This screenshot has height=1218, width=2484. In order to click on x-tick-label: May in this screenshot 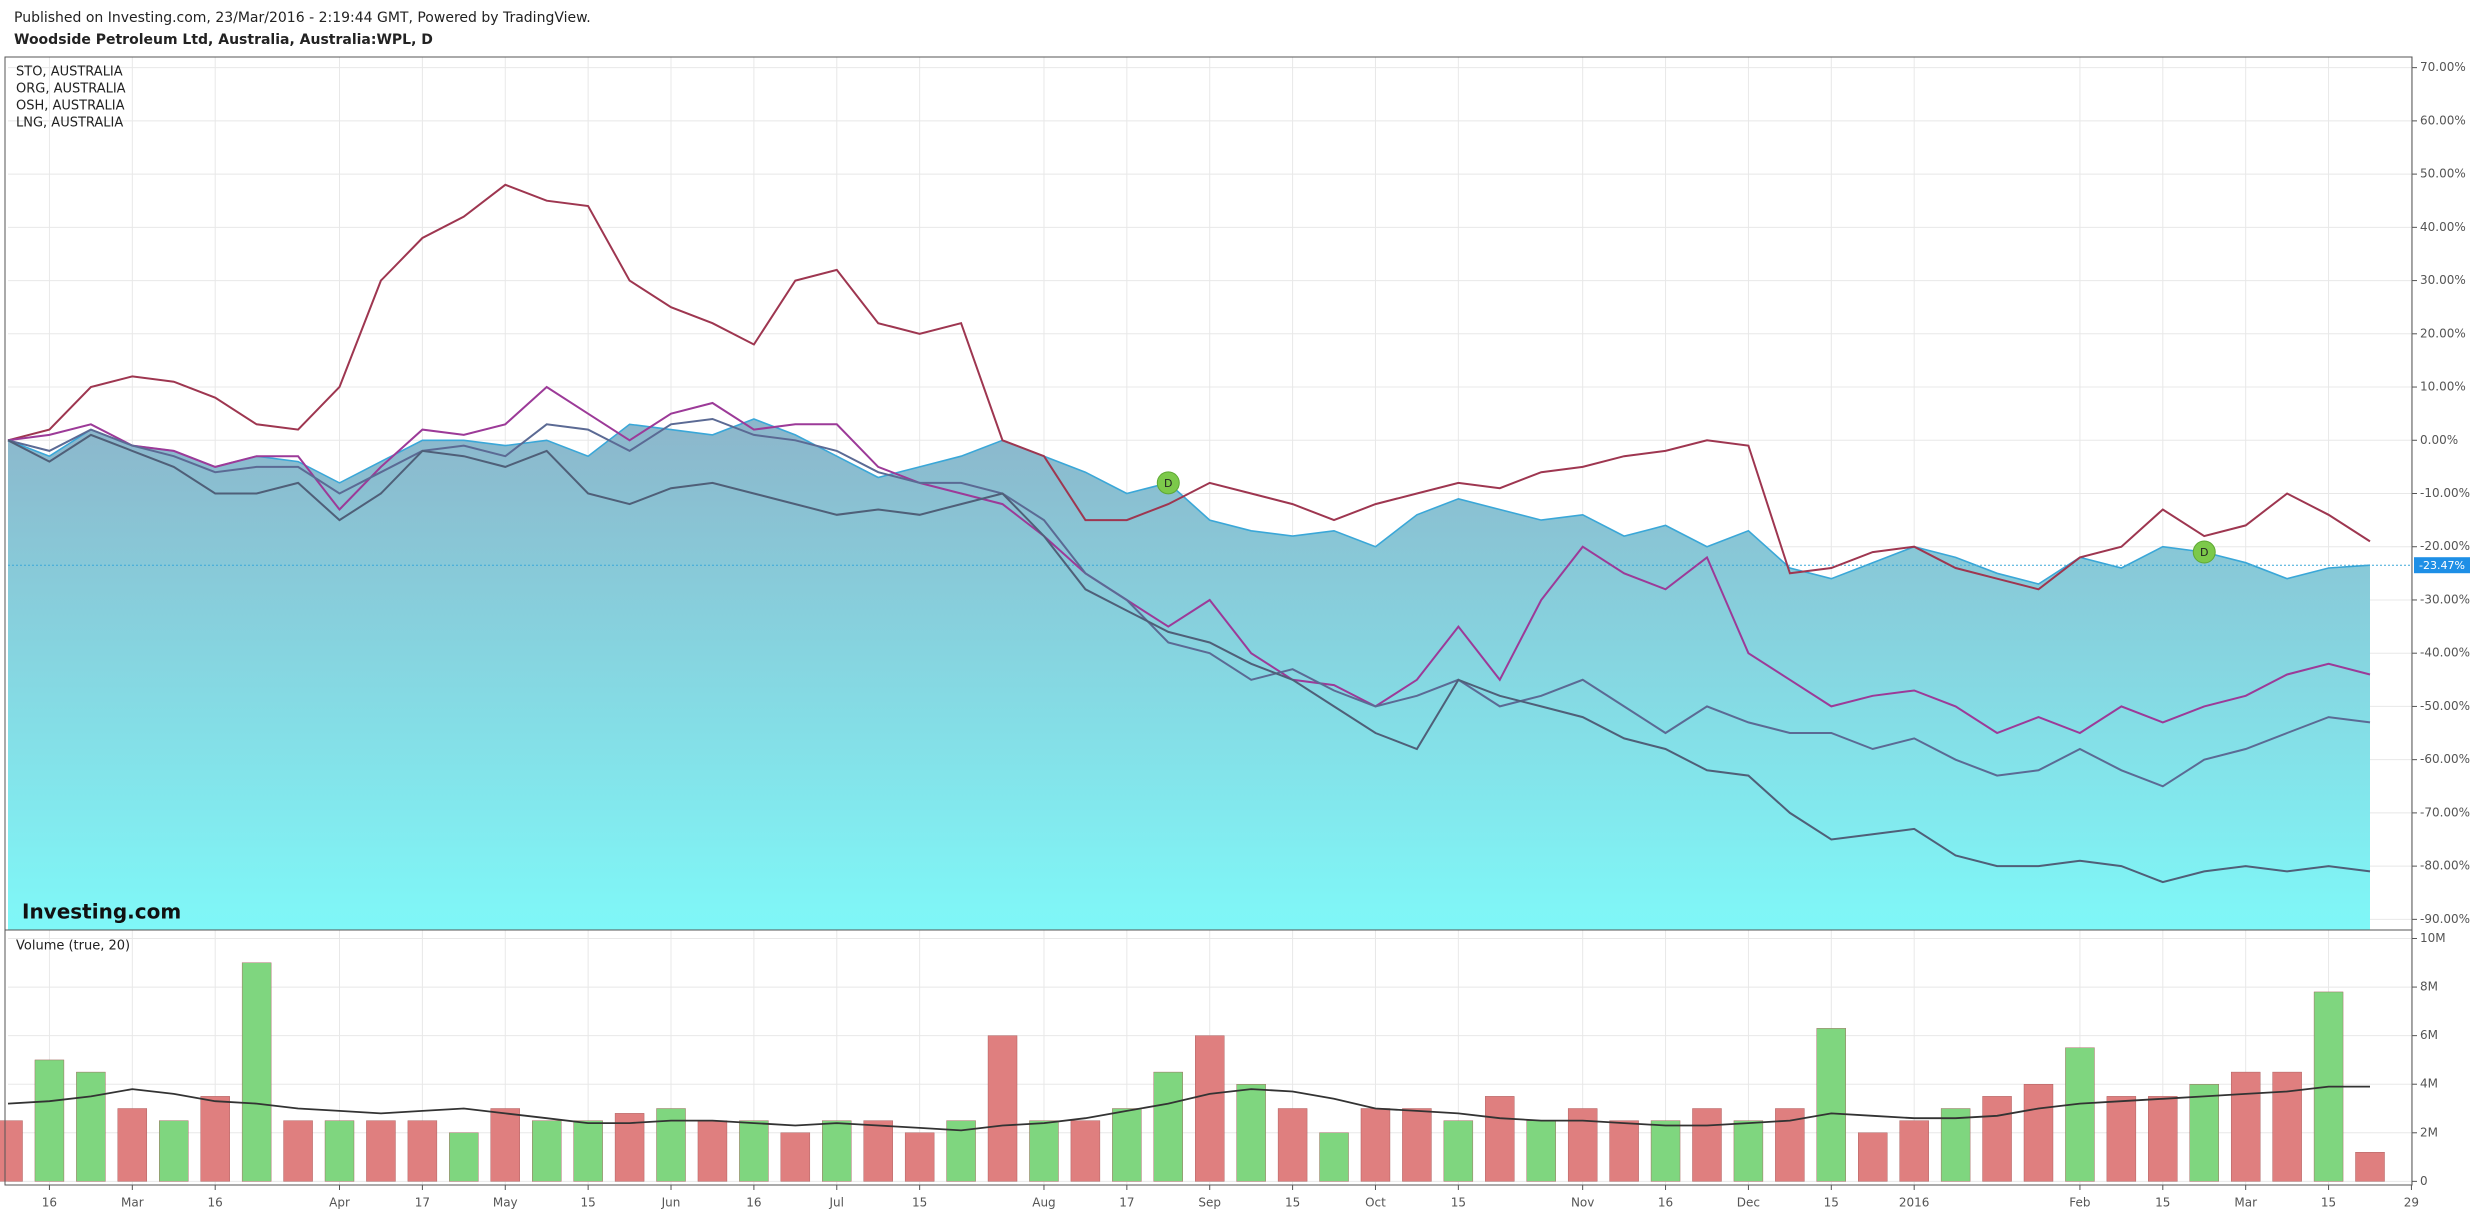, I will do `click(505, 1203)`.